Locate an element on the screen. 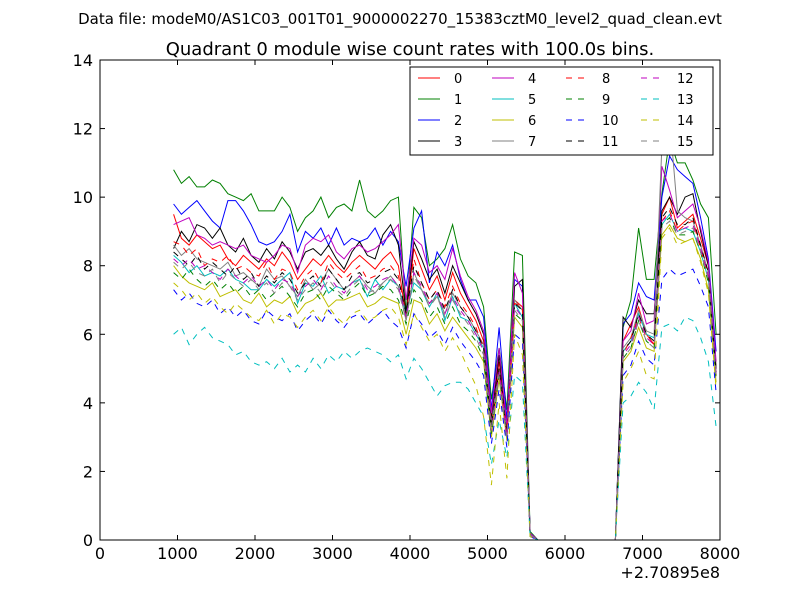  y-tick-label: 12 is located at coordinates (83, 129).